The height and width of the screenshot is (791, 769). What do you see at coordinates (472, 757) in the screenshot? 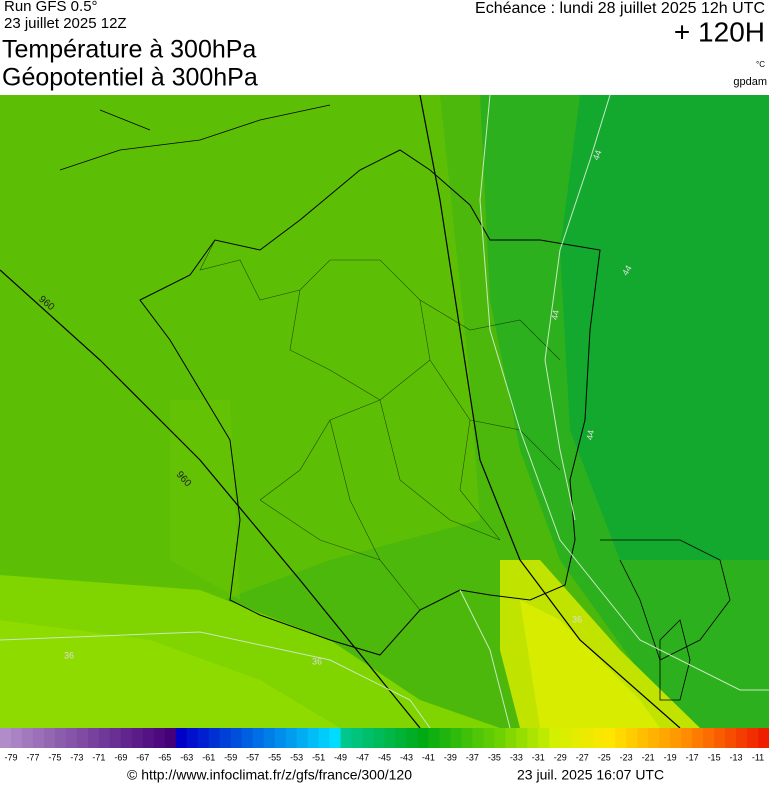
I see `colorbar-label: -37` at bounding box center [472, 757].